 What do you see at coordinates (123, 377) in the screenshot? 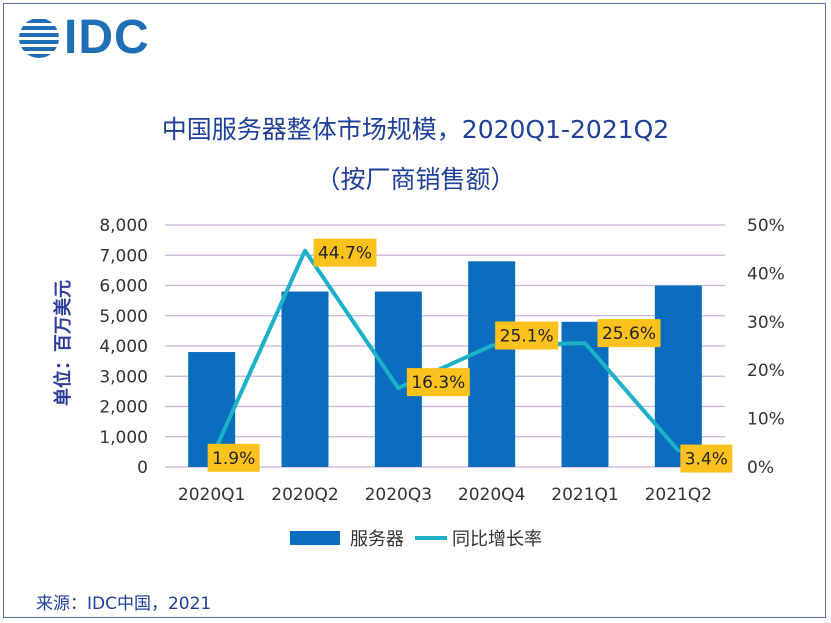
I see `y-left-tick-label: 3,000` at bounding box center [123, 377].